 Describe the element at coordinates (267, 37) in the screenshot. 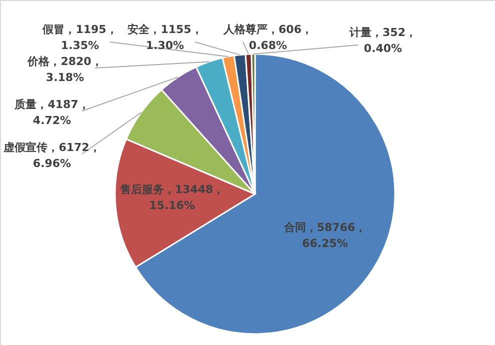

I see `slice-label: 人格尊严，606，0.68%` at that location.